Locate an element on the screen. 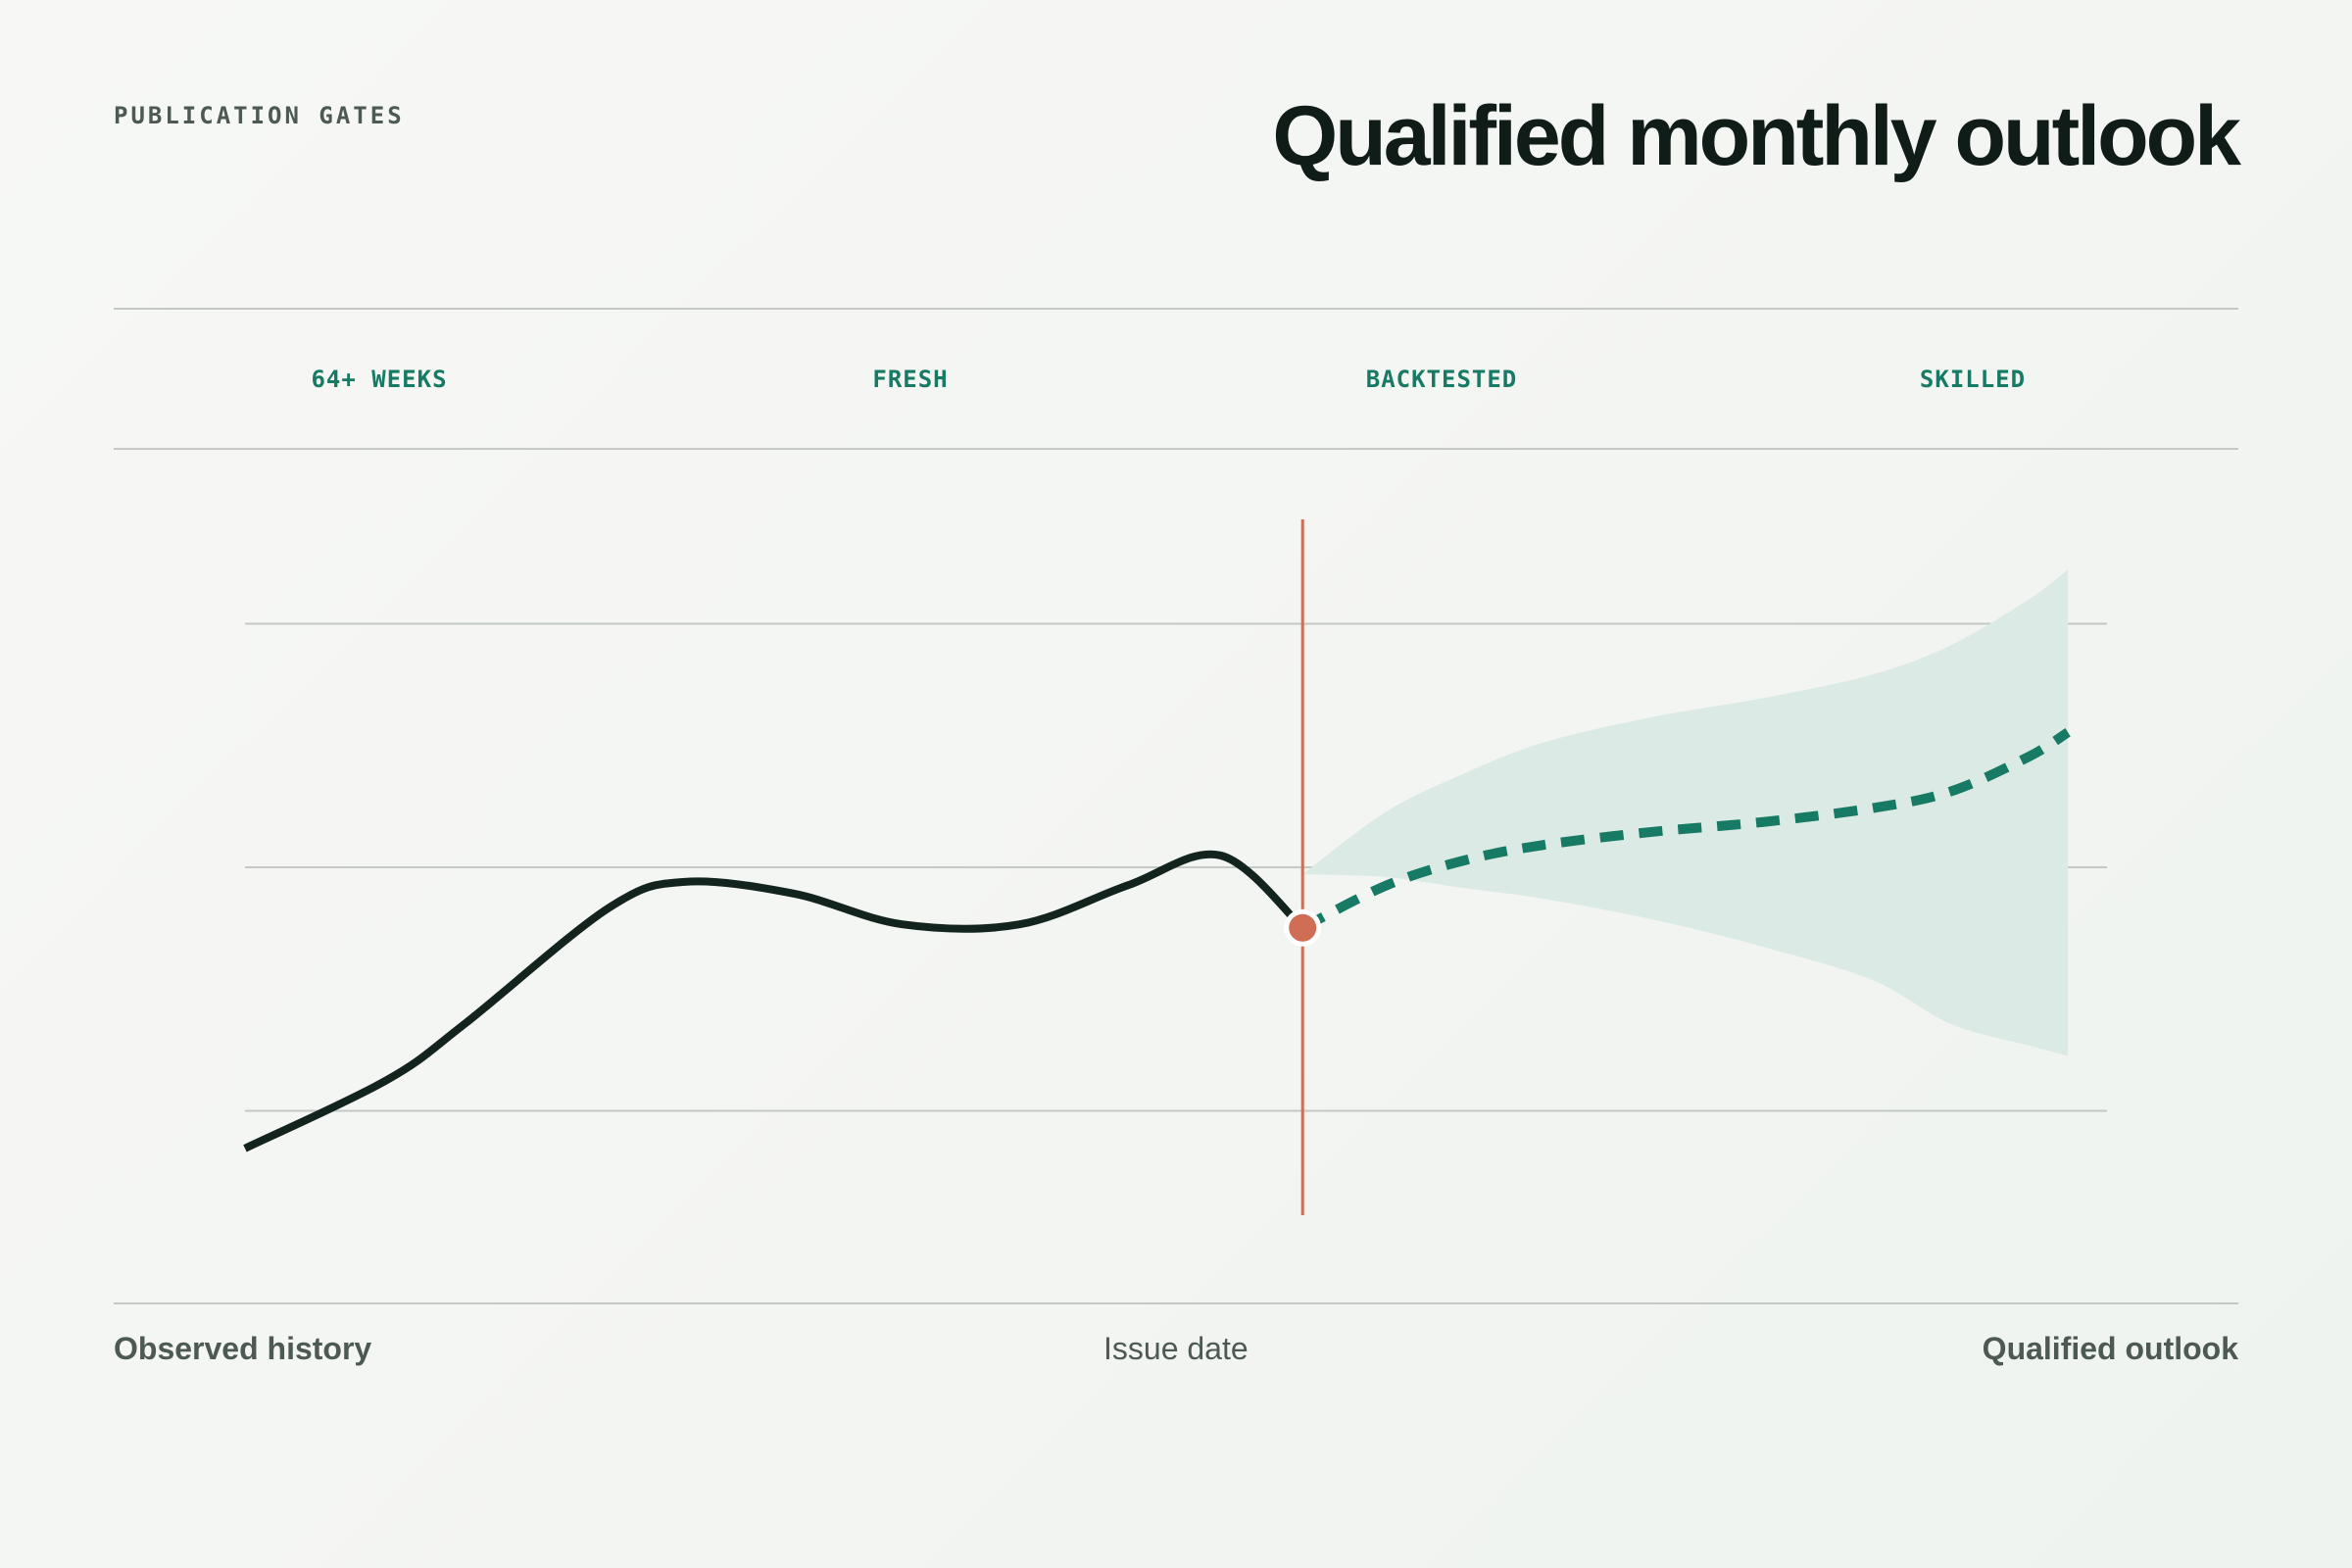  gates-bottom-rule is located at coordinates (1176, 449).